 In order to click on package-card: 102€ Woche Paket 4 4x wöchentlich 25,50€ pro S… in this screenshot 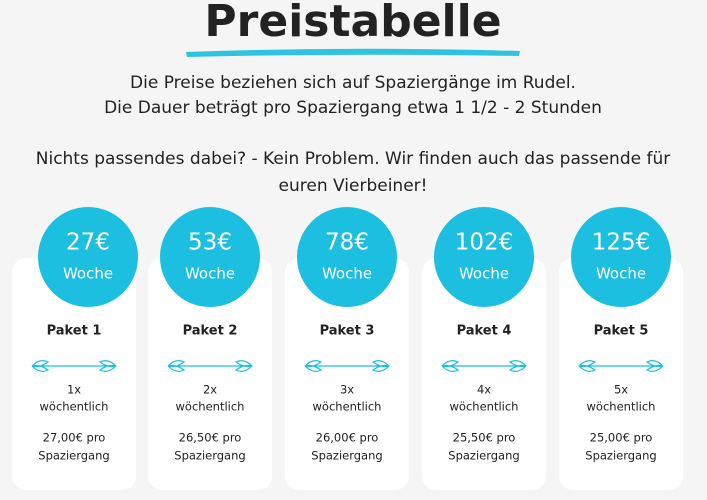, I will do `click(484, 348)`.